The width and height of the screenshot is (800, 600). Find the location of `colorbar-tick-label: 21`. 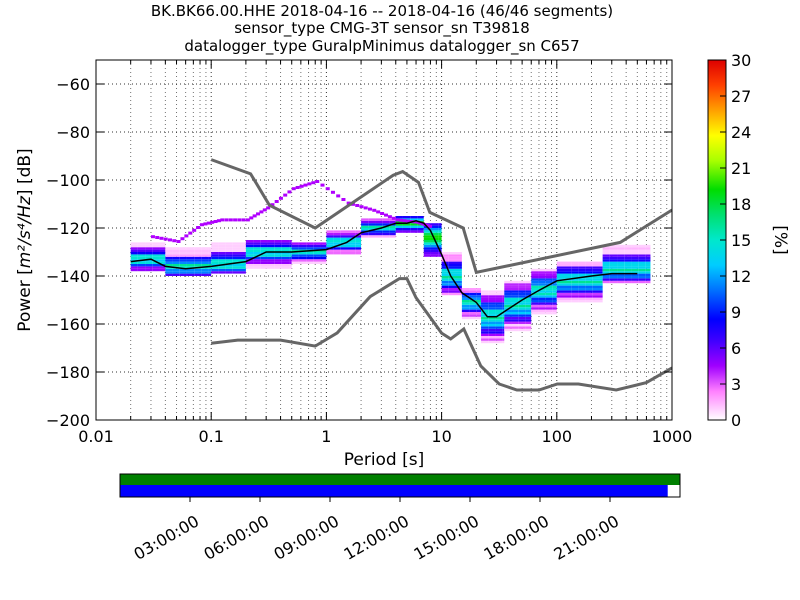

colorbar-tick-label: 21 is located at coordinates (741, 168).